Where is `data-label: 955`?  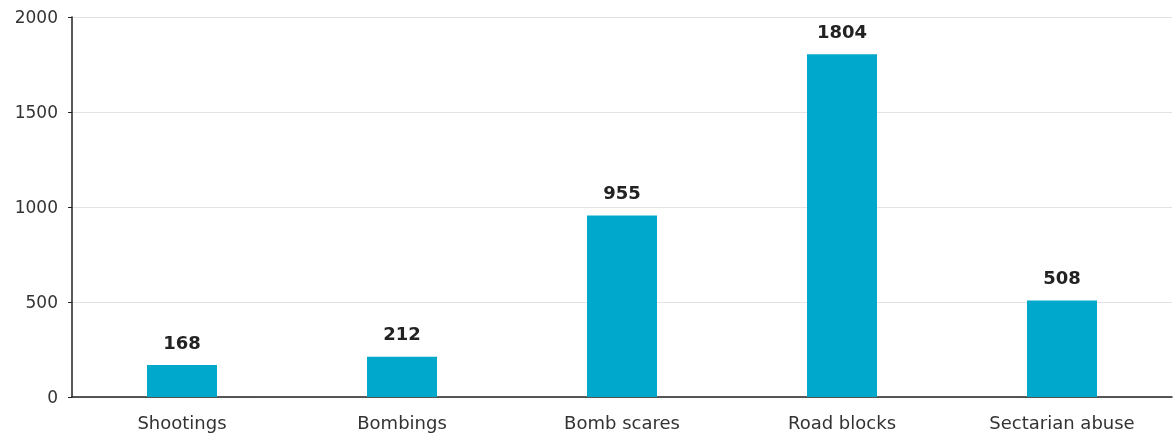 data-label: 955 is located at coordinates (622, 193).